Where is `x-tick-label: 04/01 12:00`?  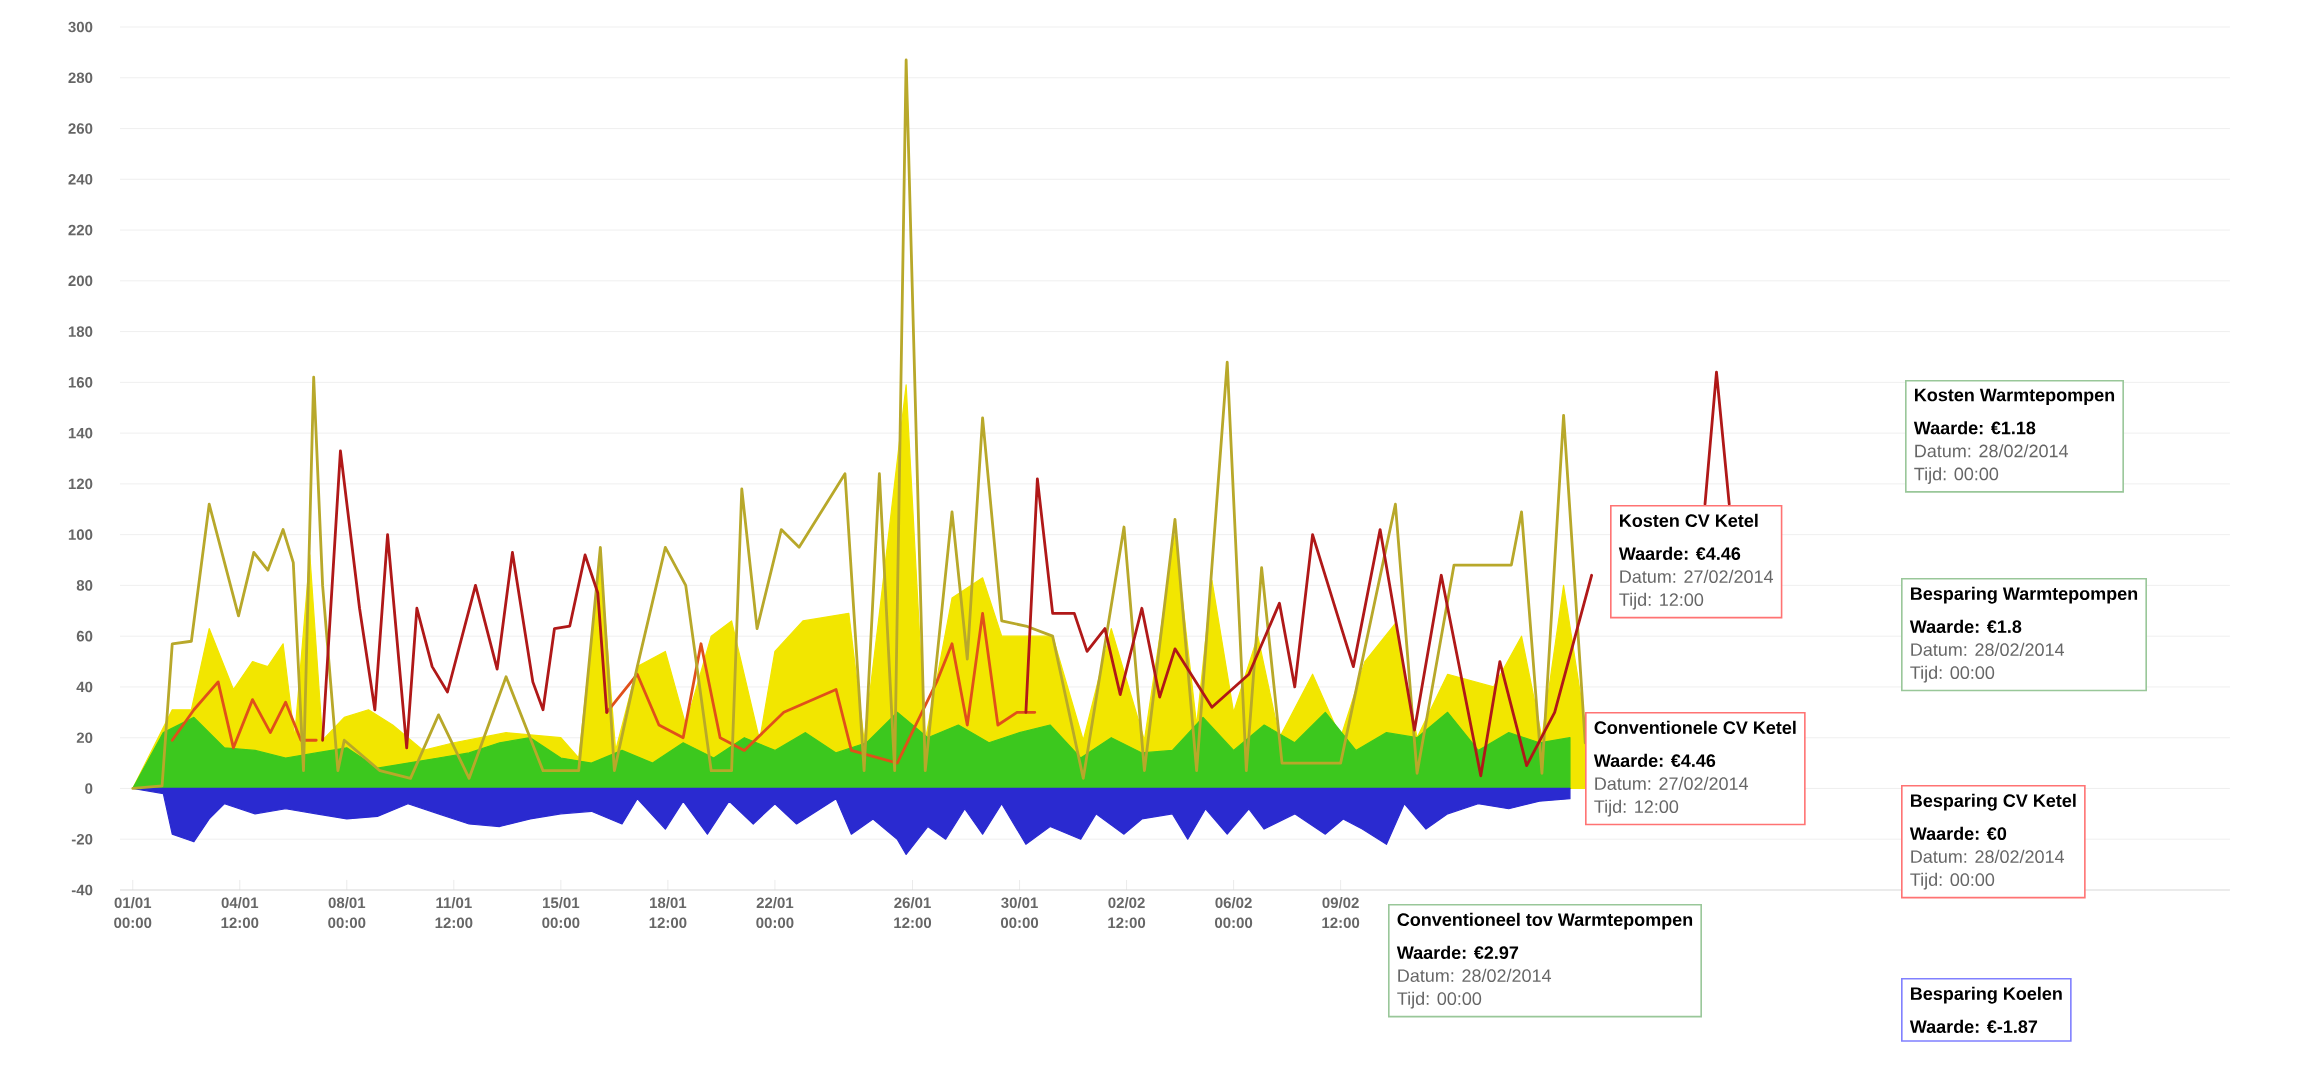
x-tick-label: 04/01 12:00 is located at coordinates (240, 913).